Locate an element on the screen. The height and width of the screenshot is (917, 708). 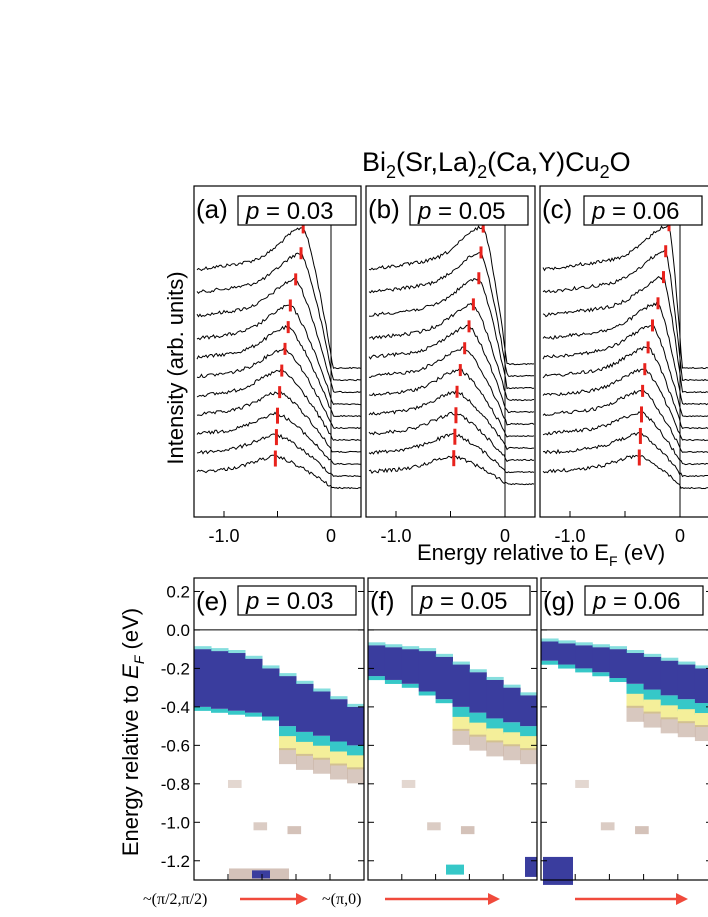
y-tick-label: -0.4 is located at coordinates (175, 707).